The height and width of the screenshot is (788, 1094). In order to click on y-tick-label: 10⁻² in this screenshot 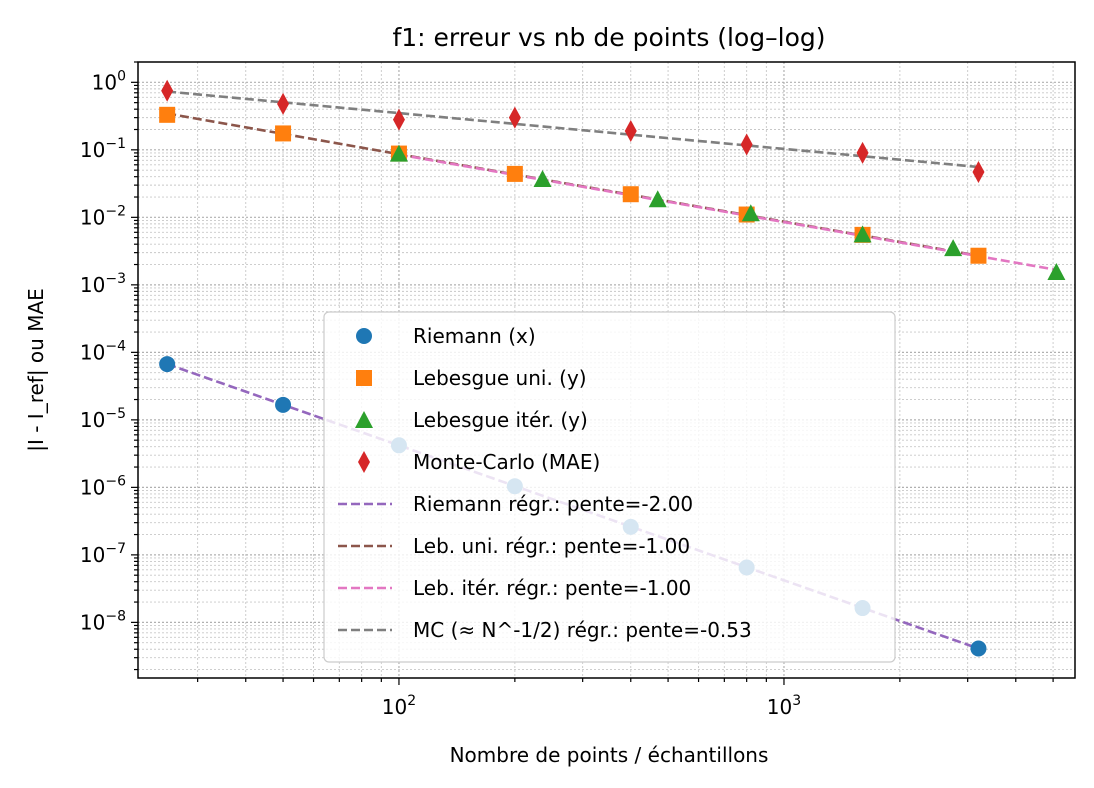, I will do `click(103, 216)`.